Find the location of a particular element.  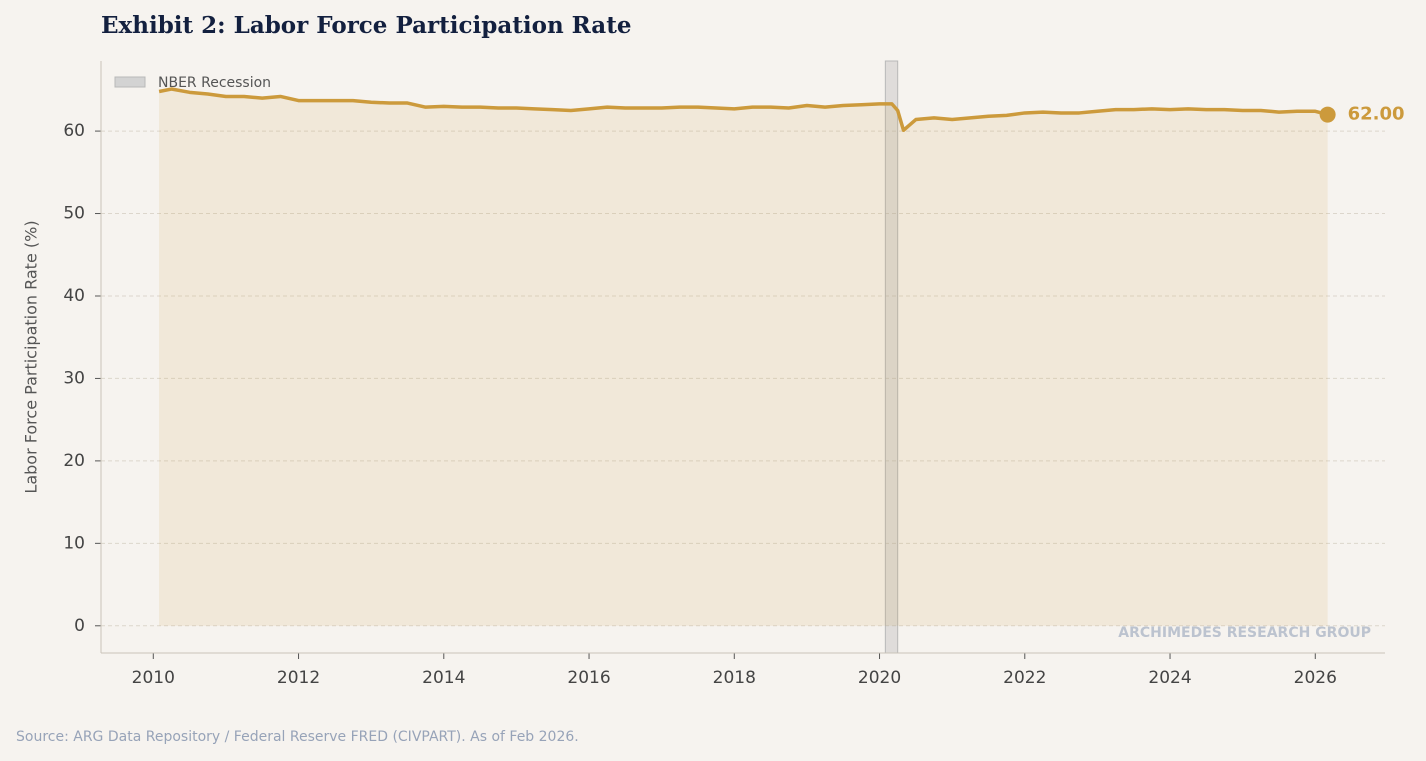

x-tick-label: 2024 is located at coordinates (1169, 678).